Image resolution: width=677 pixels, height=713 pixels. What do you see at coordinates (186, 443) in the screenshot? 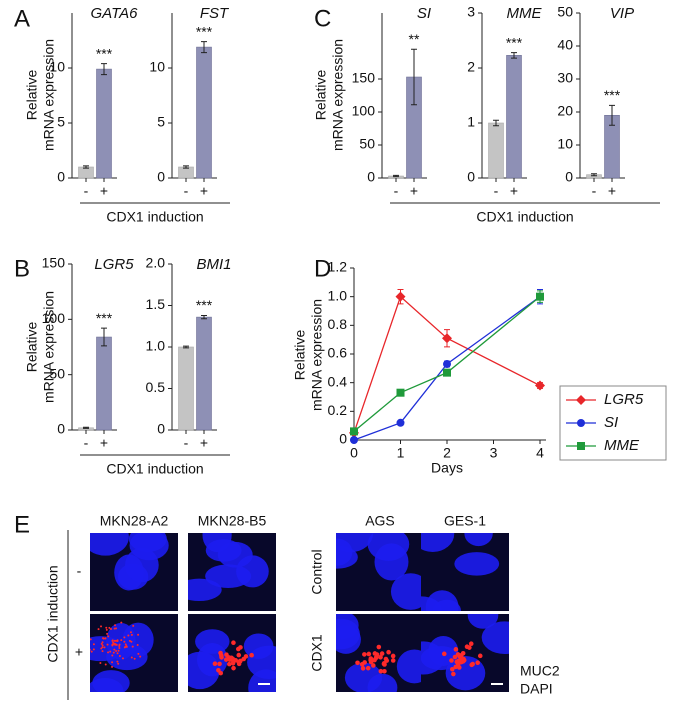
I see `x-tick-label: -` at bounding box center [186, 443].